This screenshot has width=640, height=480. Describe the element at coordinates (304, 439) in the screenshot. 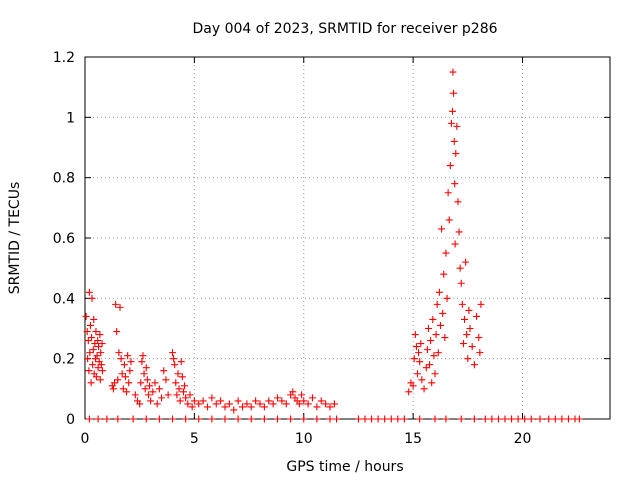

I see `x-tick-label: 10` at that location.